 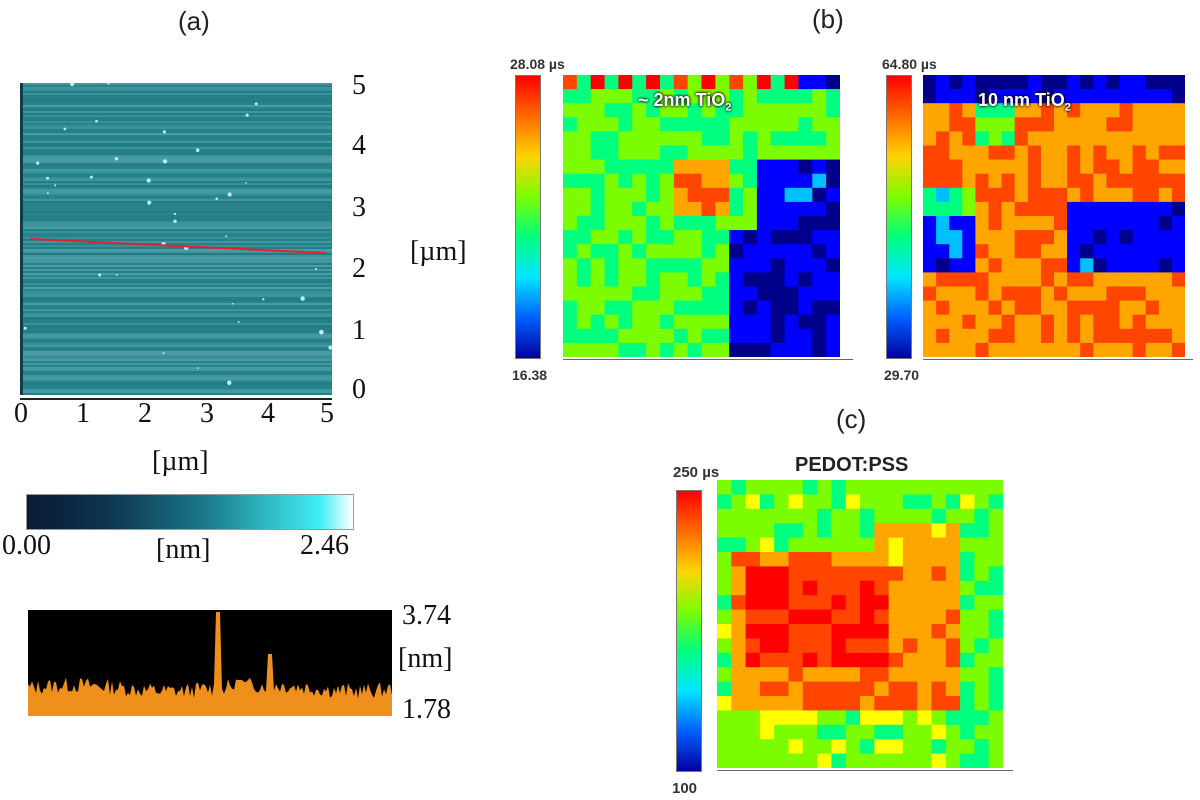 I want to click on right-map-title-subscript: 2, so click(x=1067, y=107).